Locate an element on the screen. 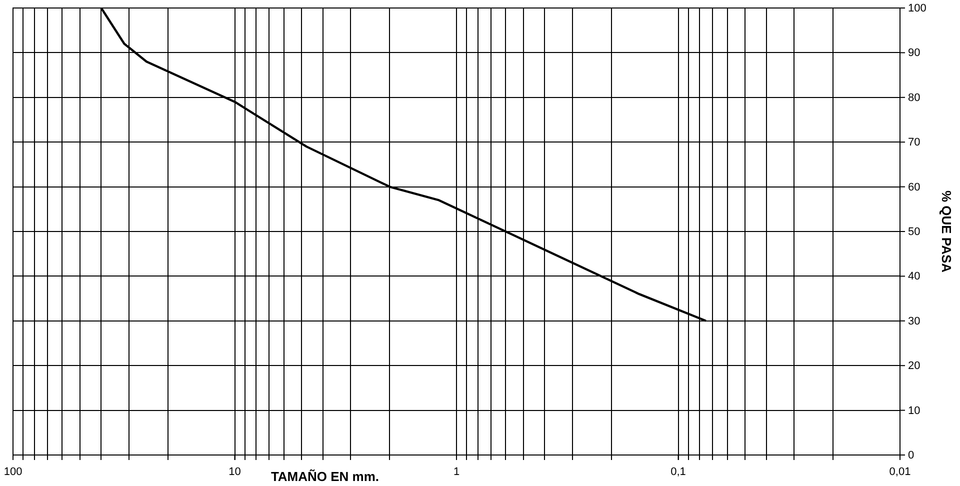 The image size is (960, 486). y-tick-label: 50 is located at coordinates (914, 232).